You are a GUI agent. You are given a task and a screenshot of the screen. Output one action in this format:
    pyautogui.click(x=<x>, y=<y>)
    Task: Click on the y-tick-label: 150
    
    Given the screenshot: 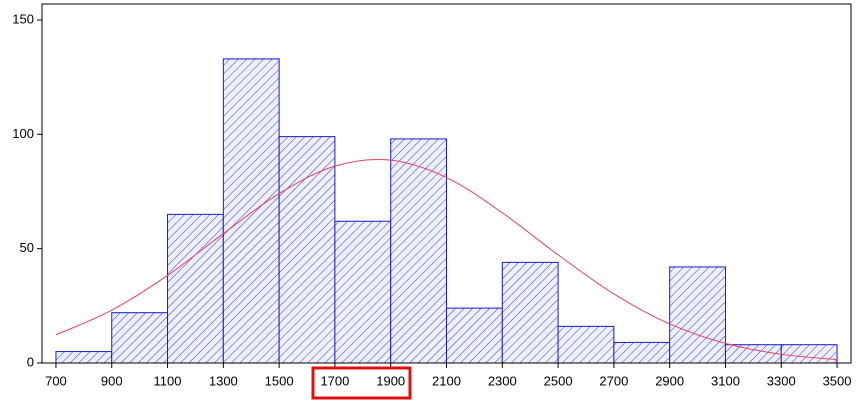 What is the action you would take?
    pyautogui.click(x=23, y=18)
    